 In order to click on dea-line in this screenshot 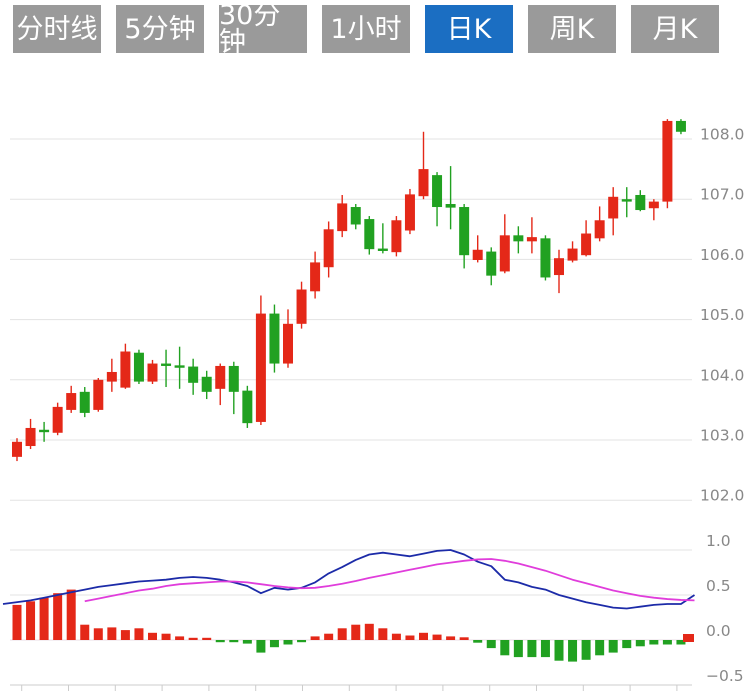, I will do `click(389, 580)`.